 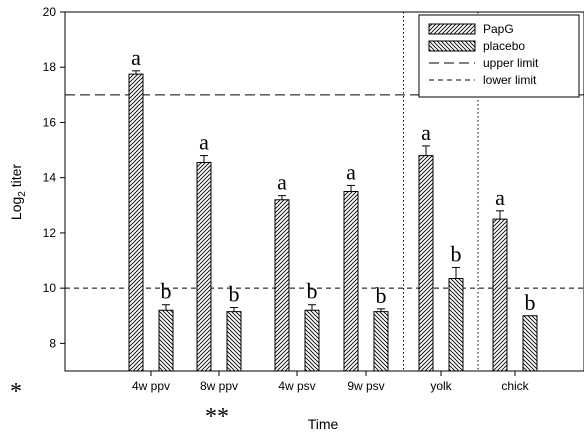 I want to click on significance-letter-placebo-3: b, so click(x=381, y=295).